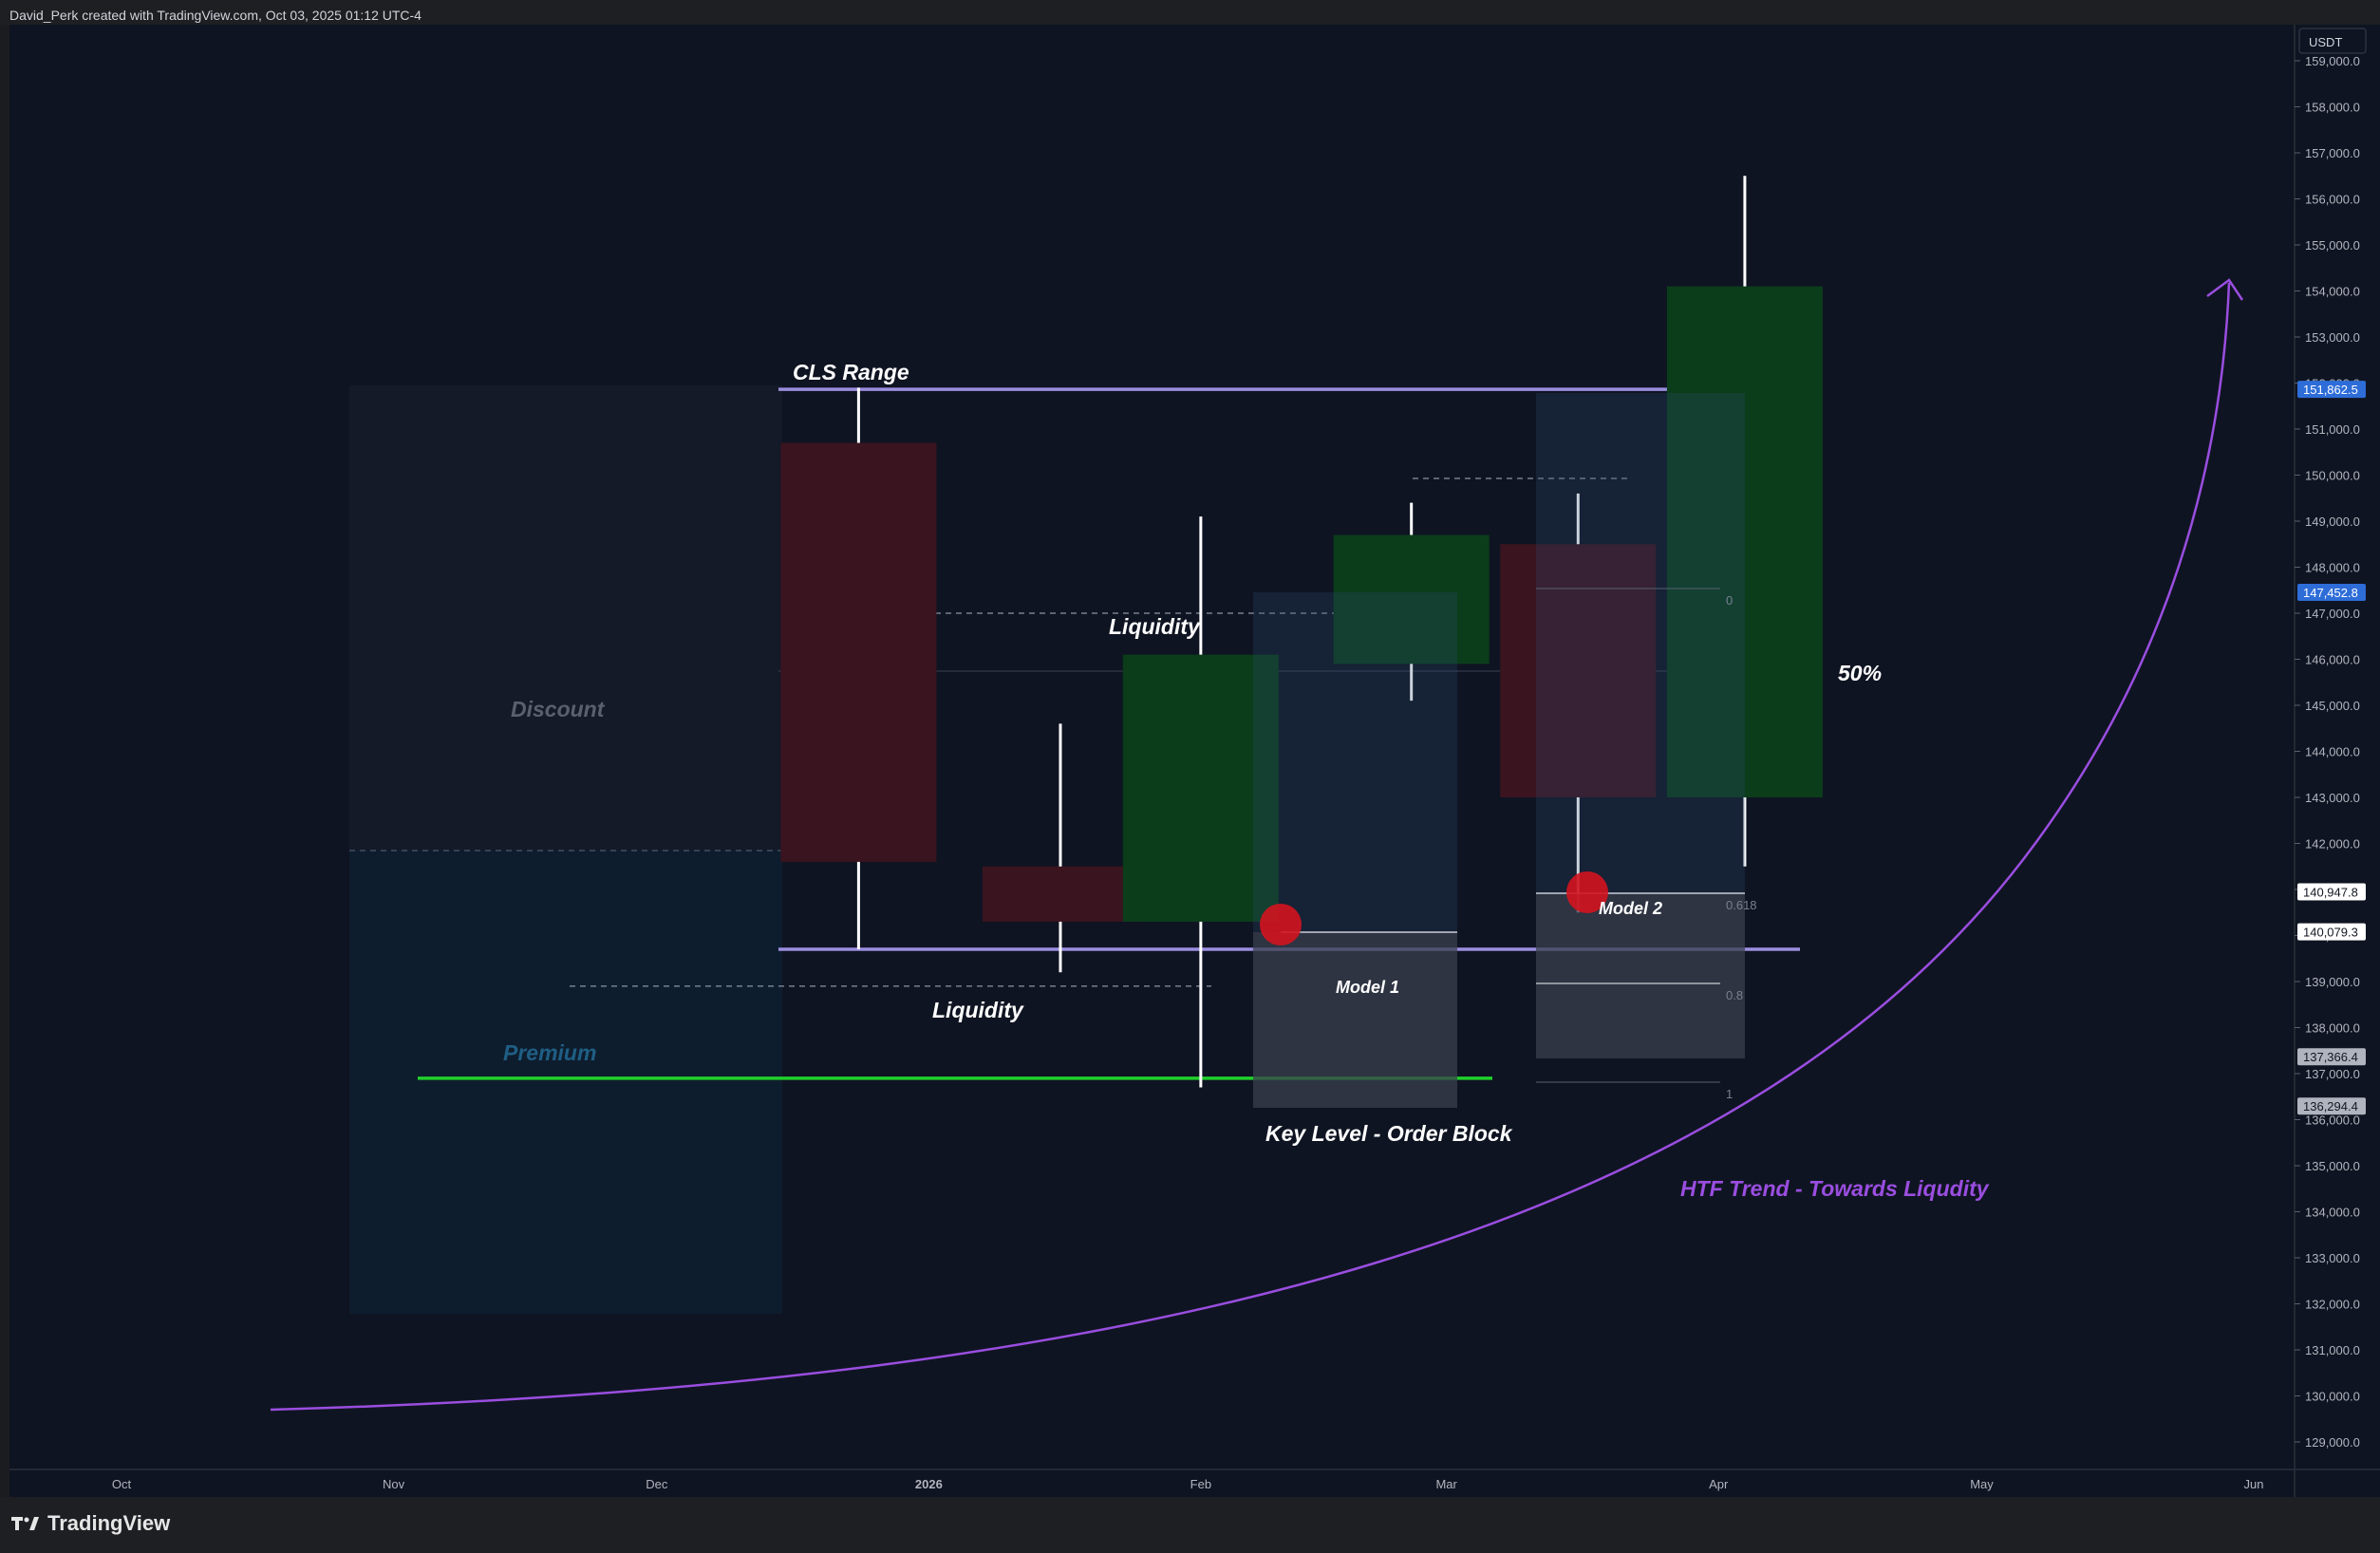 The image size is (2380, 1553). What do you see at coordinates (2332, 1213) in the screenshot?
I see `price-tick-label: 134,000.0` at bounding box center [2332, 1213].